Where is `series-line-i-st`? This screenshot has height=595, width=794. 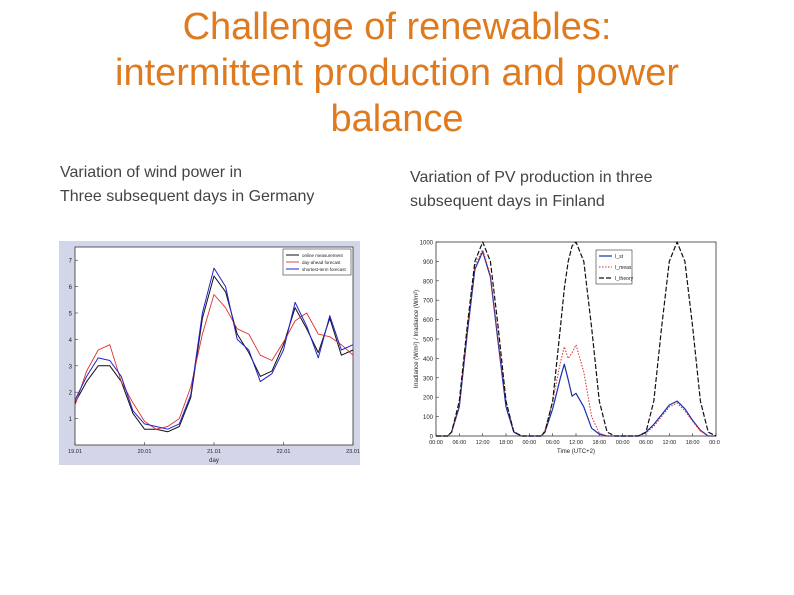 series-line-i-st is located at coordinates (576, 344).